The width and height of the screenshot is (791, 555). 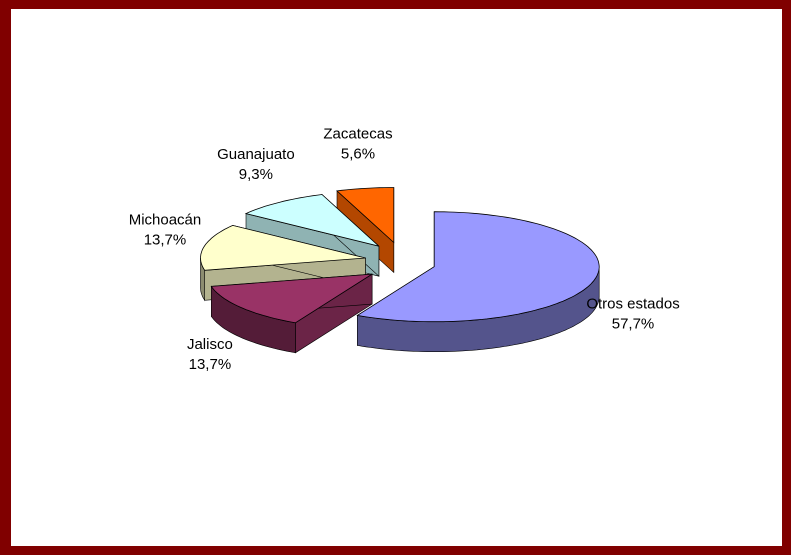 What do you see at coordinates (256, 174) in the screenshot?
I see `slice-value-label: 9,3%` at bounding box center [256, 174].